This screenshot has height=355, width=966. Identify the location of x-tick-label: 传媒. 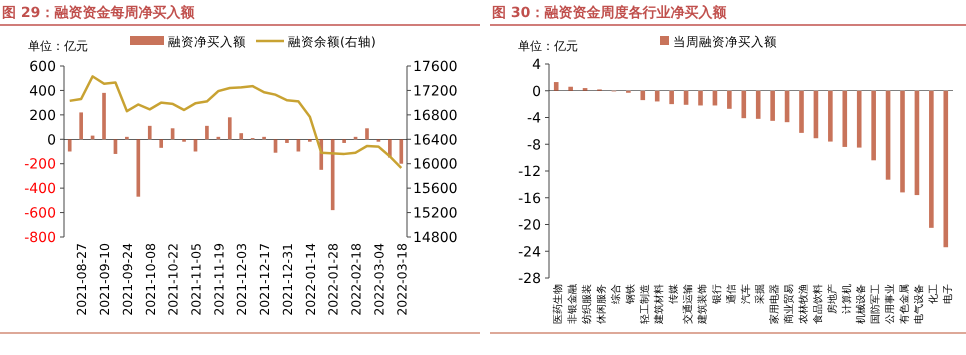
(674, 294).